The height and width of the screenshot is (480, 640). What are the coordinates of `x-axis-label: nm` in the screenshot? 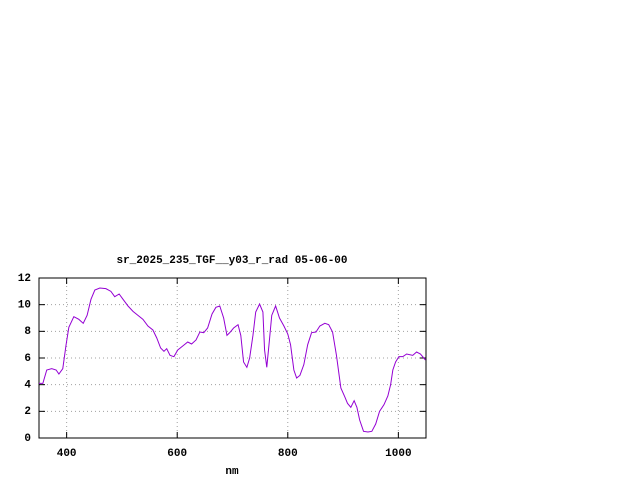 It's located at (232, 472).